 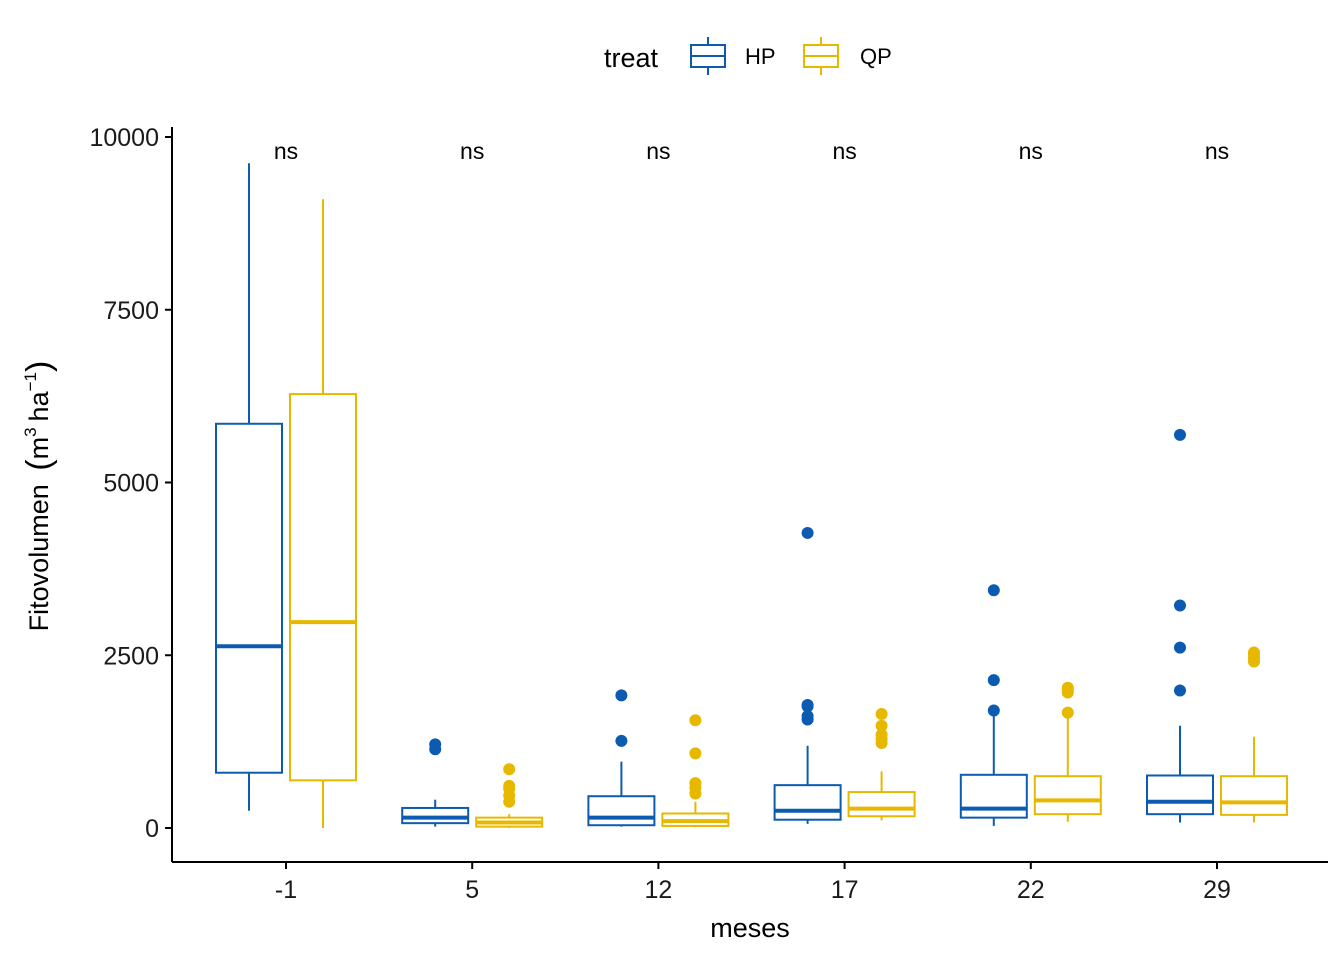 I want to click on y-axis-unit-m-sup: 3, so click(x=30, y=431).